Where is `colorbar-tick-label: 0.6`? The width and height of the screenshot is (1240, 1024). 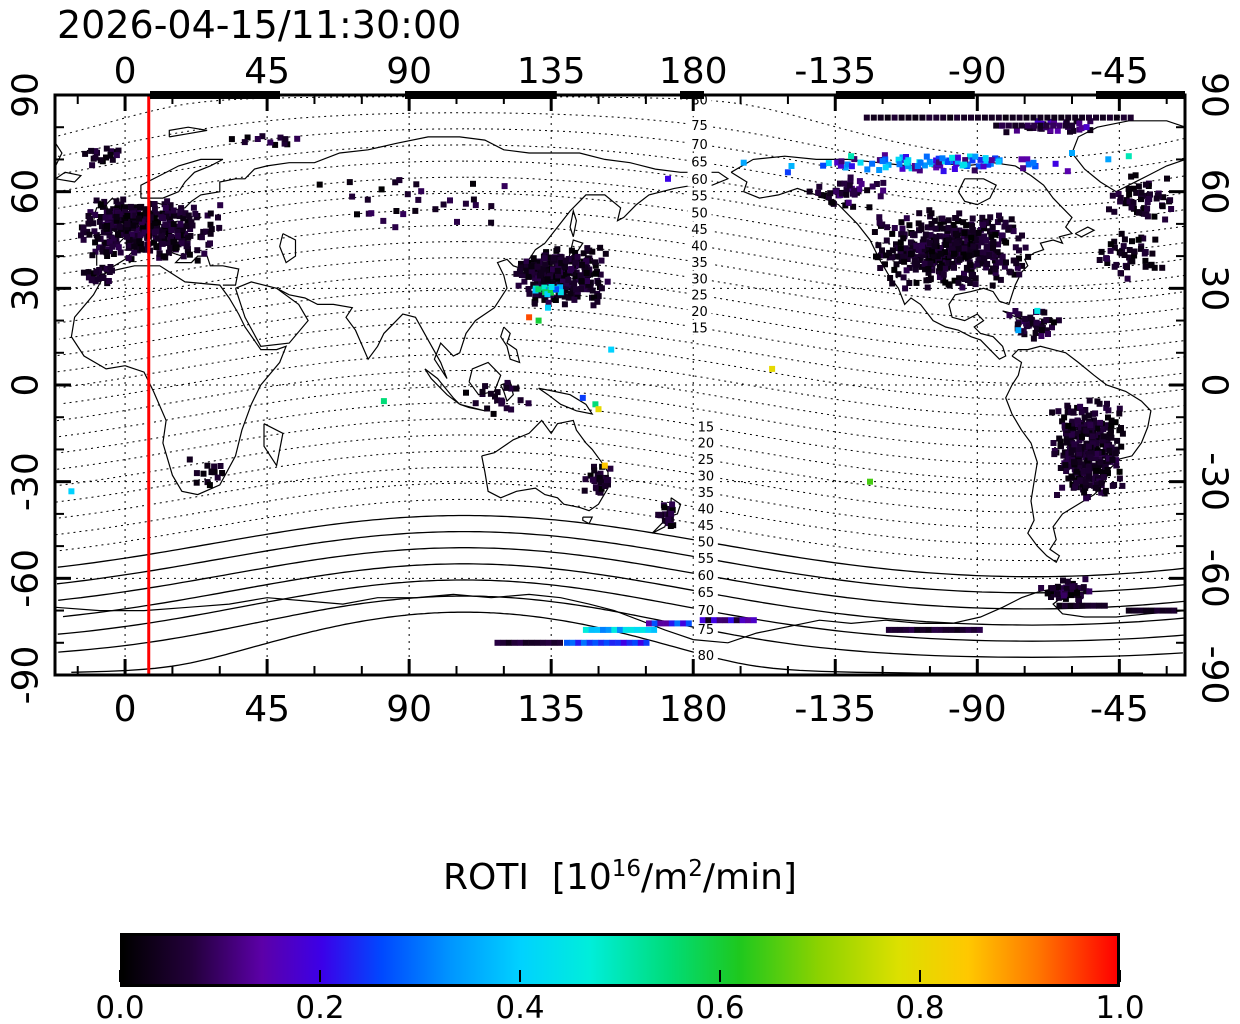 colorbar-tick-label: 0.6 is located at coordinates (720, 1007).